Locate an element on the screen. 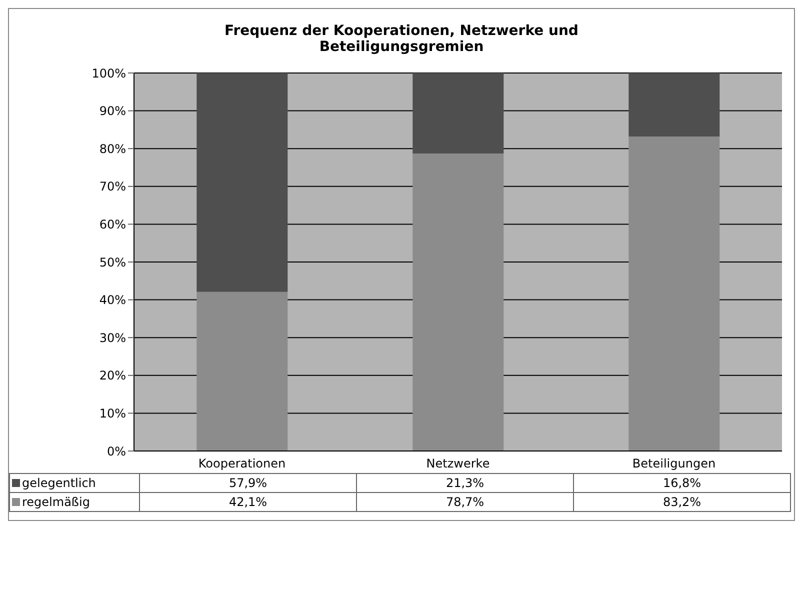 This screenshot has height=589, width=803. x-tick-label: Beteiligungen is located at coordinates (674, 463).